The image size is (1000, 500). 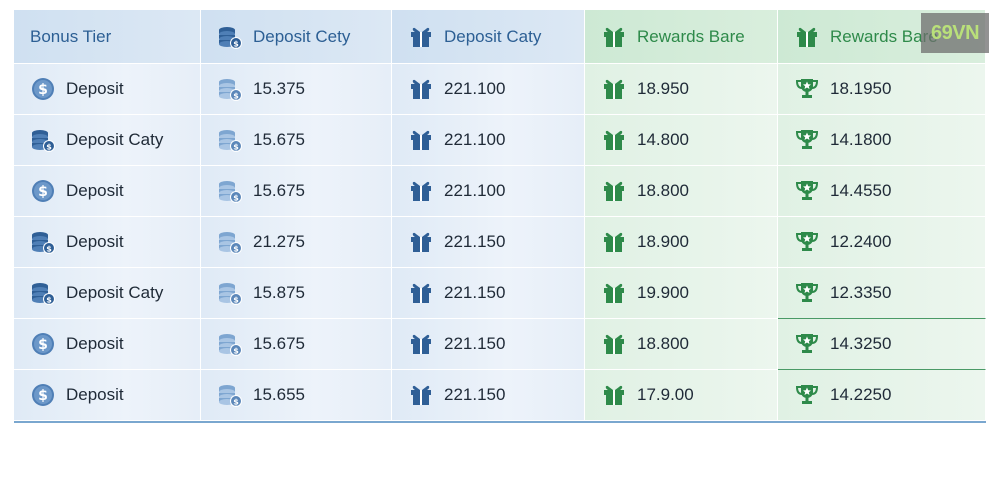 What do you see at coordinates (71, 36) in the screenshot?
I see `header-label: Bonus Tier` at bounding box center [71, 36].